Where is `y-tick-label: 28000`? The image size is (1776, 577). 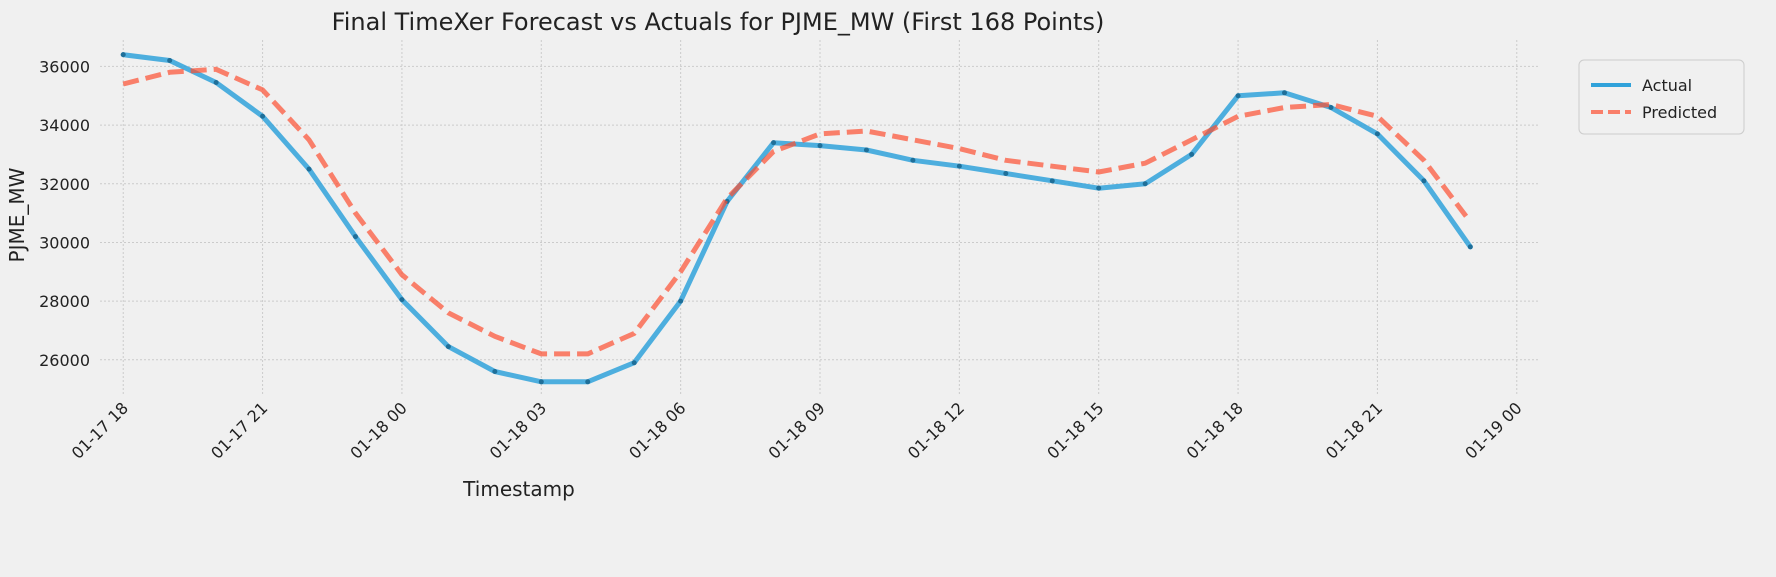 y-tick-label: 28000 is located at coordinates (64, 301).